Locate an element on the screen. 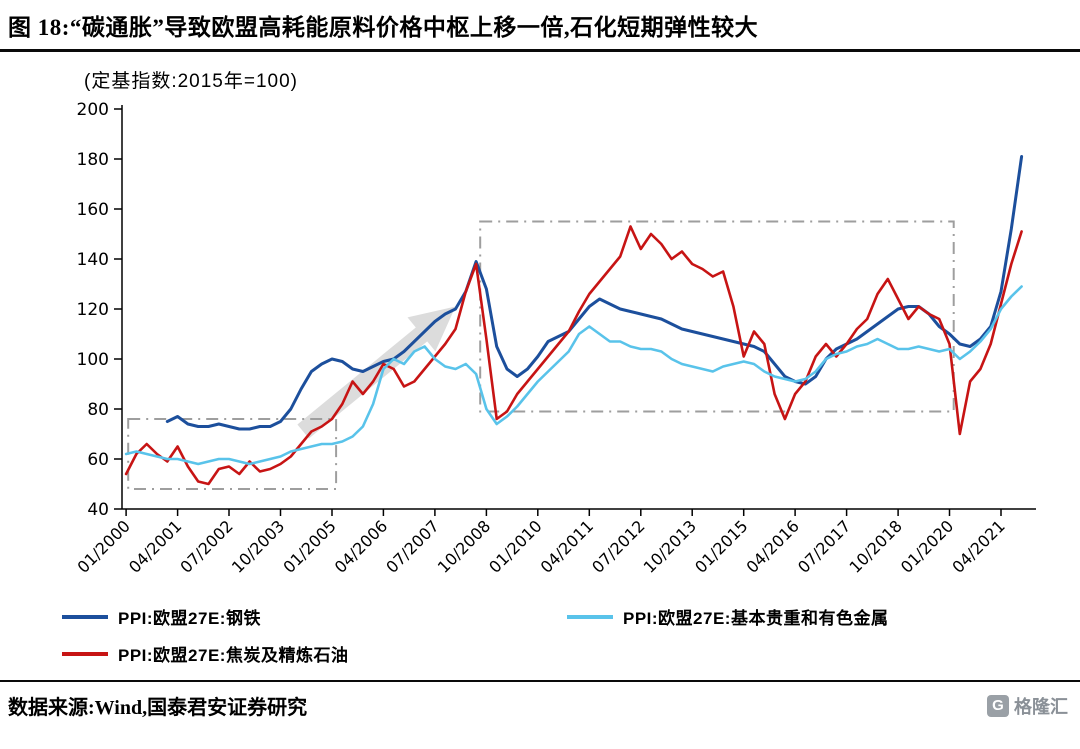 This screenshot has width=1080, height=749. svg-text: 01/2000 is located at coordinates (103, 546).